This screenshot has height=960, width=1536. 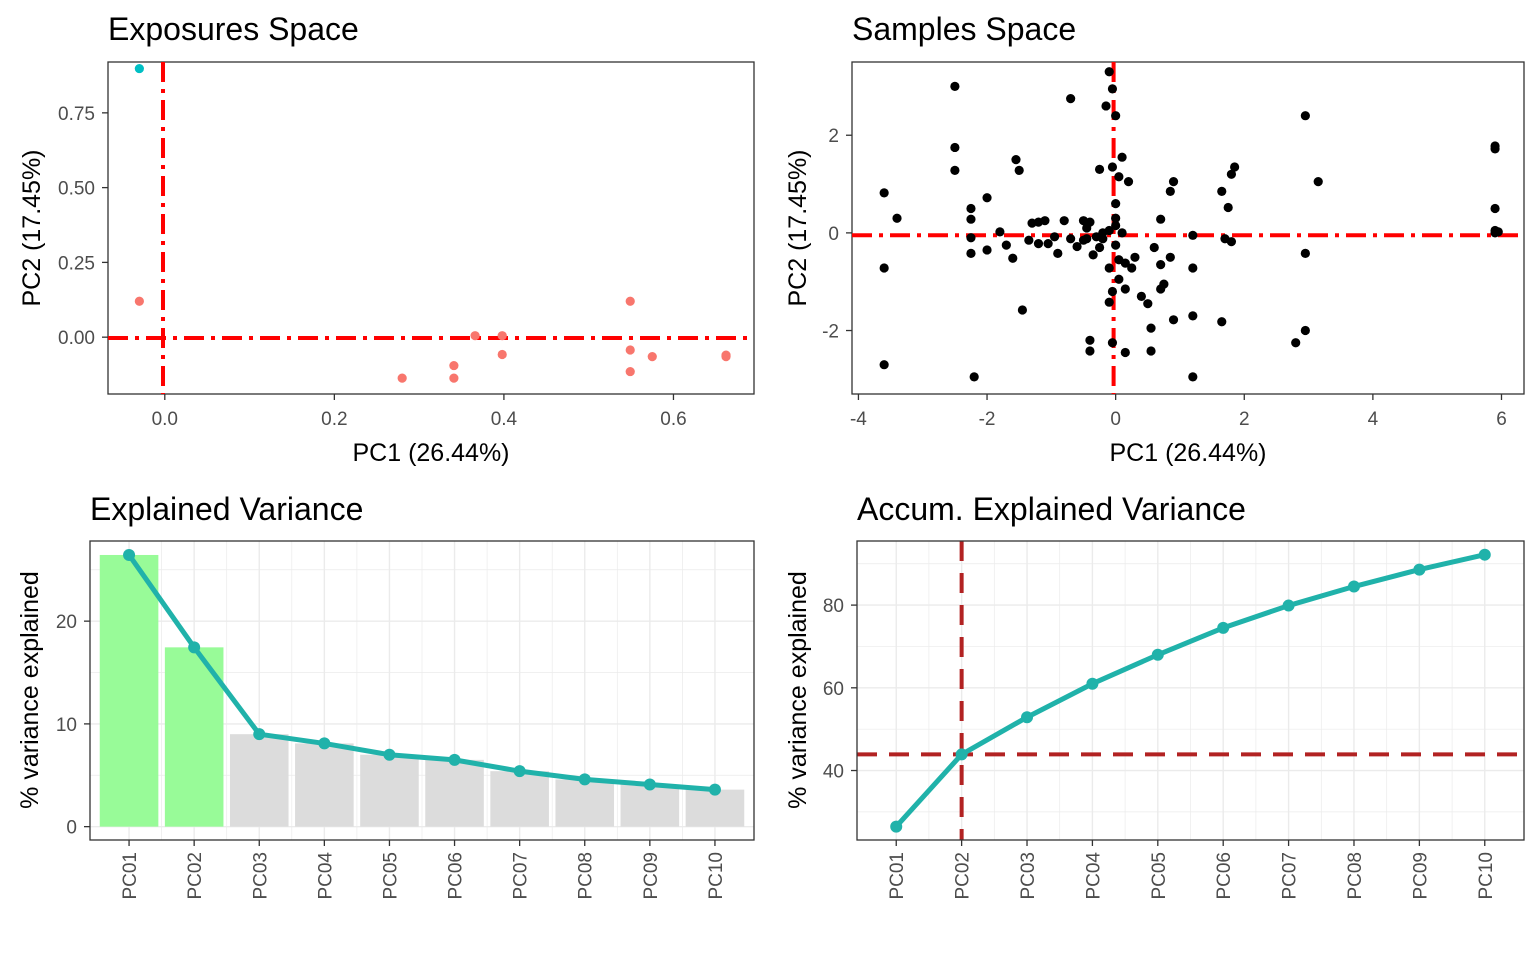 What do you see at coordinates (73, 725) in the screenshot?
I see `y-axis-ticks: 0 10 20` at bounding box center [73, 725].